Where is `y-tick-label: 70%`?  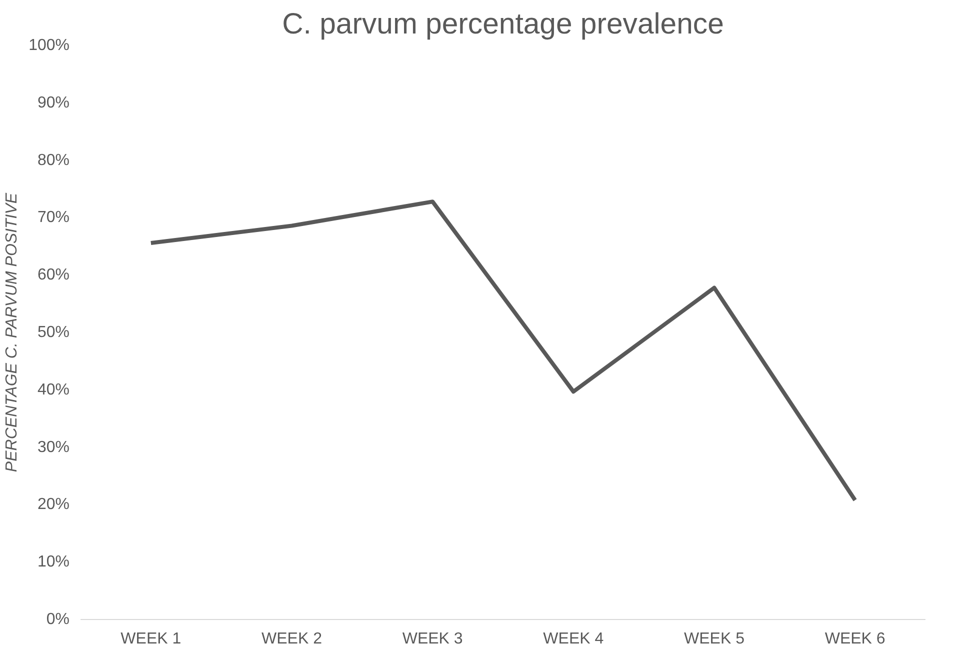
y-tick-label: 70% is located at coordinates (53, 217).